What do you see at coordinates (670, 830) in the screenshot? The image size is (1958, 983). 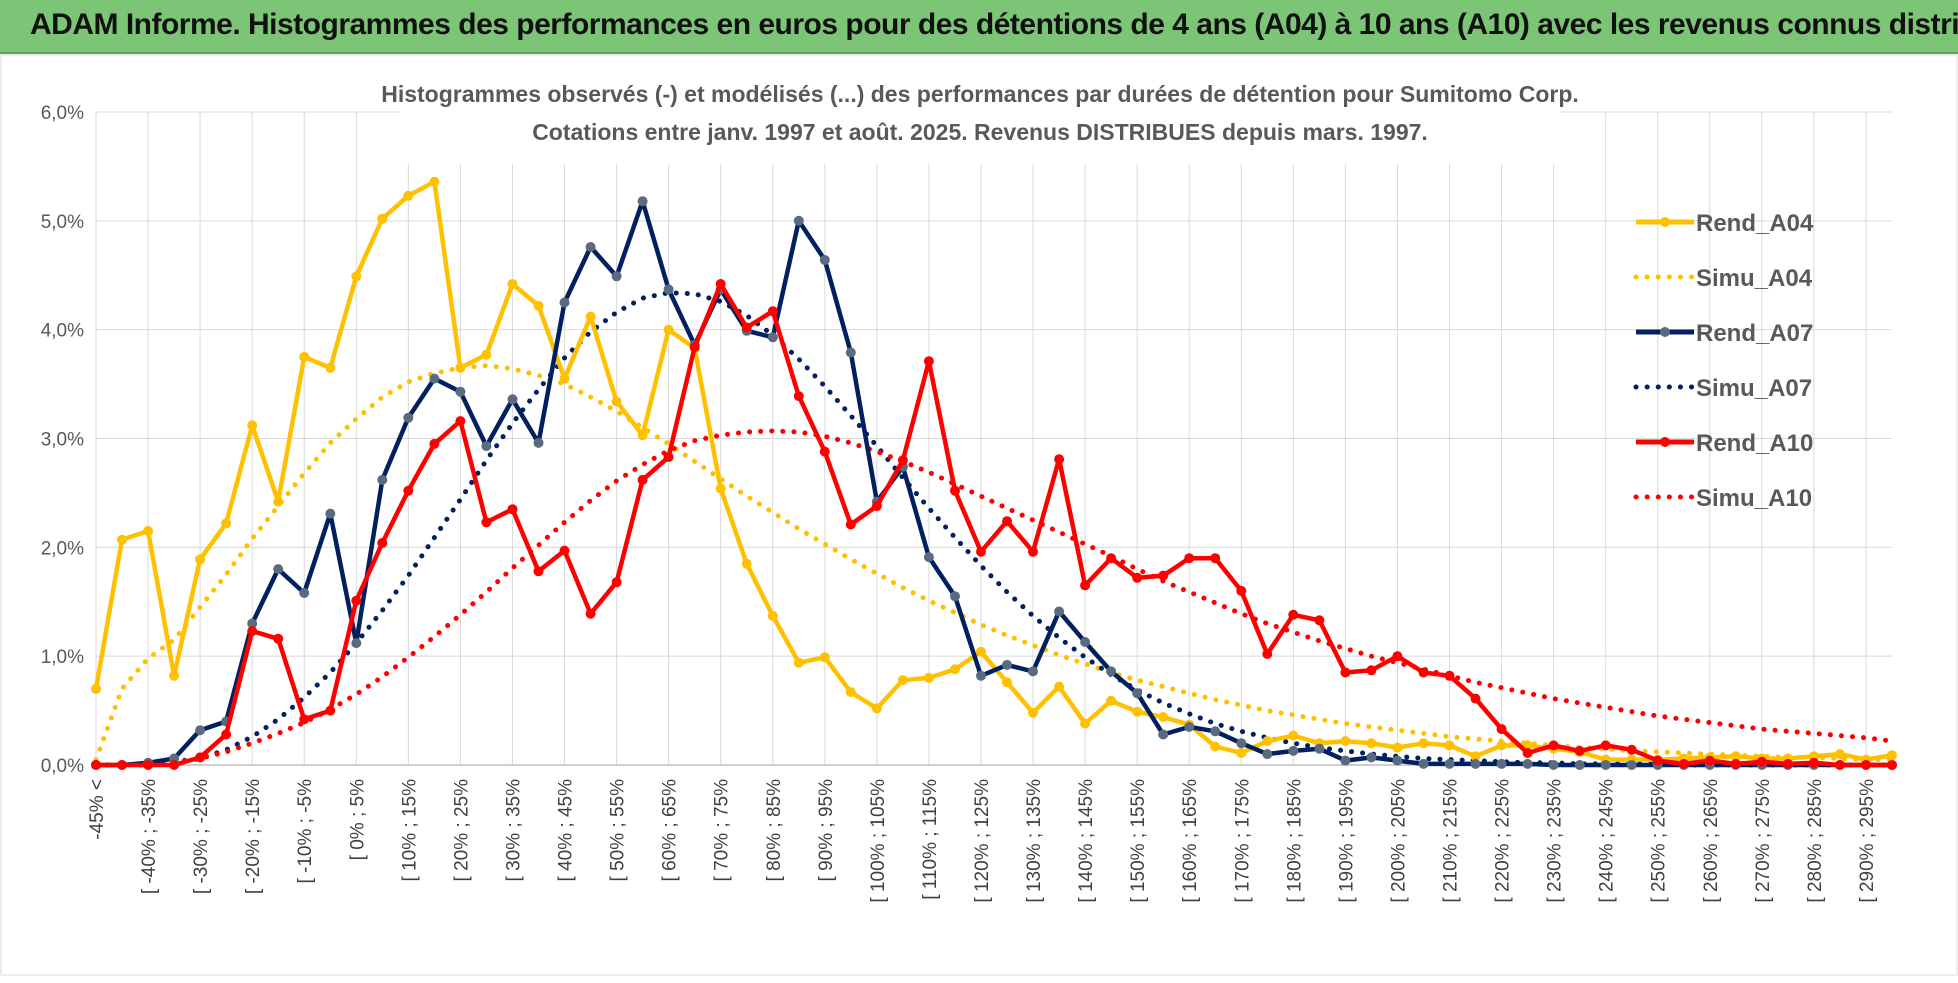 I see `x-tick-label: [ 60% ; 65%` at bounding box center [670, 830].